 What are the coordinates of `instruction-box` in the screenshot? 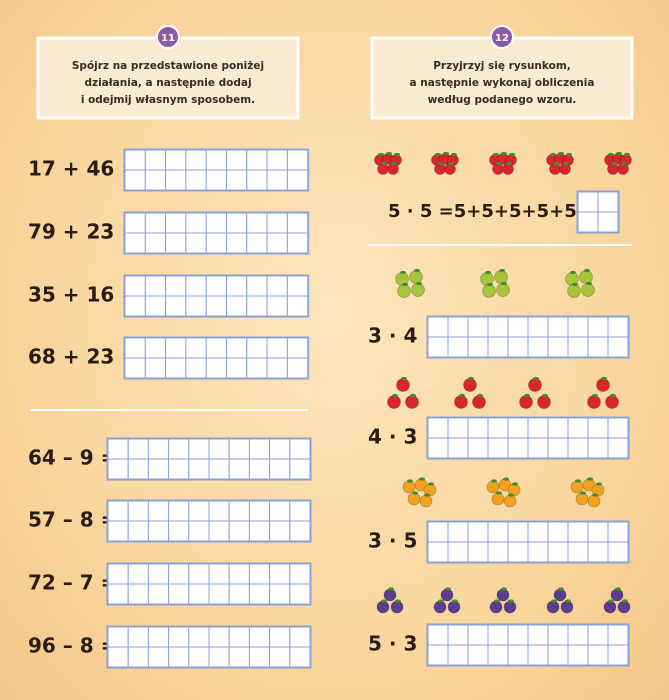 It's located at (168, 78).